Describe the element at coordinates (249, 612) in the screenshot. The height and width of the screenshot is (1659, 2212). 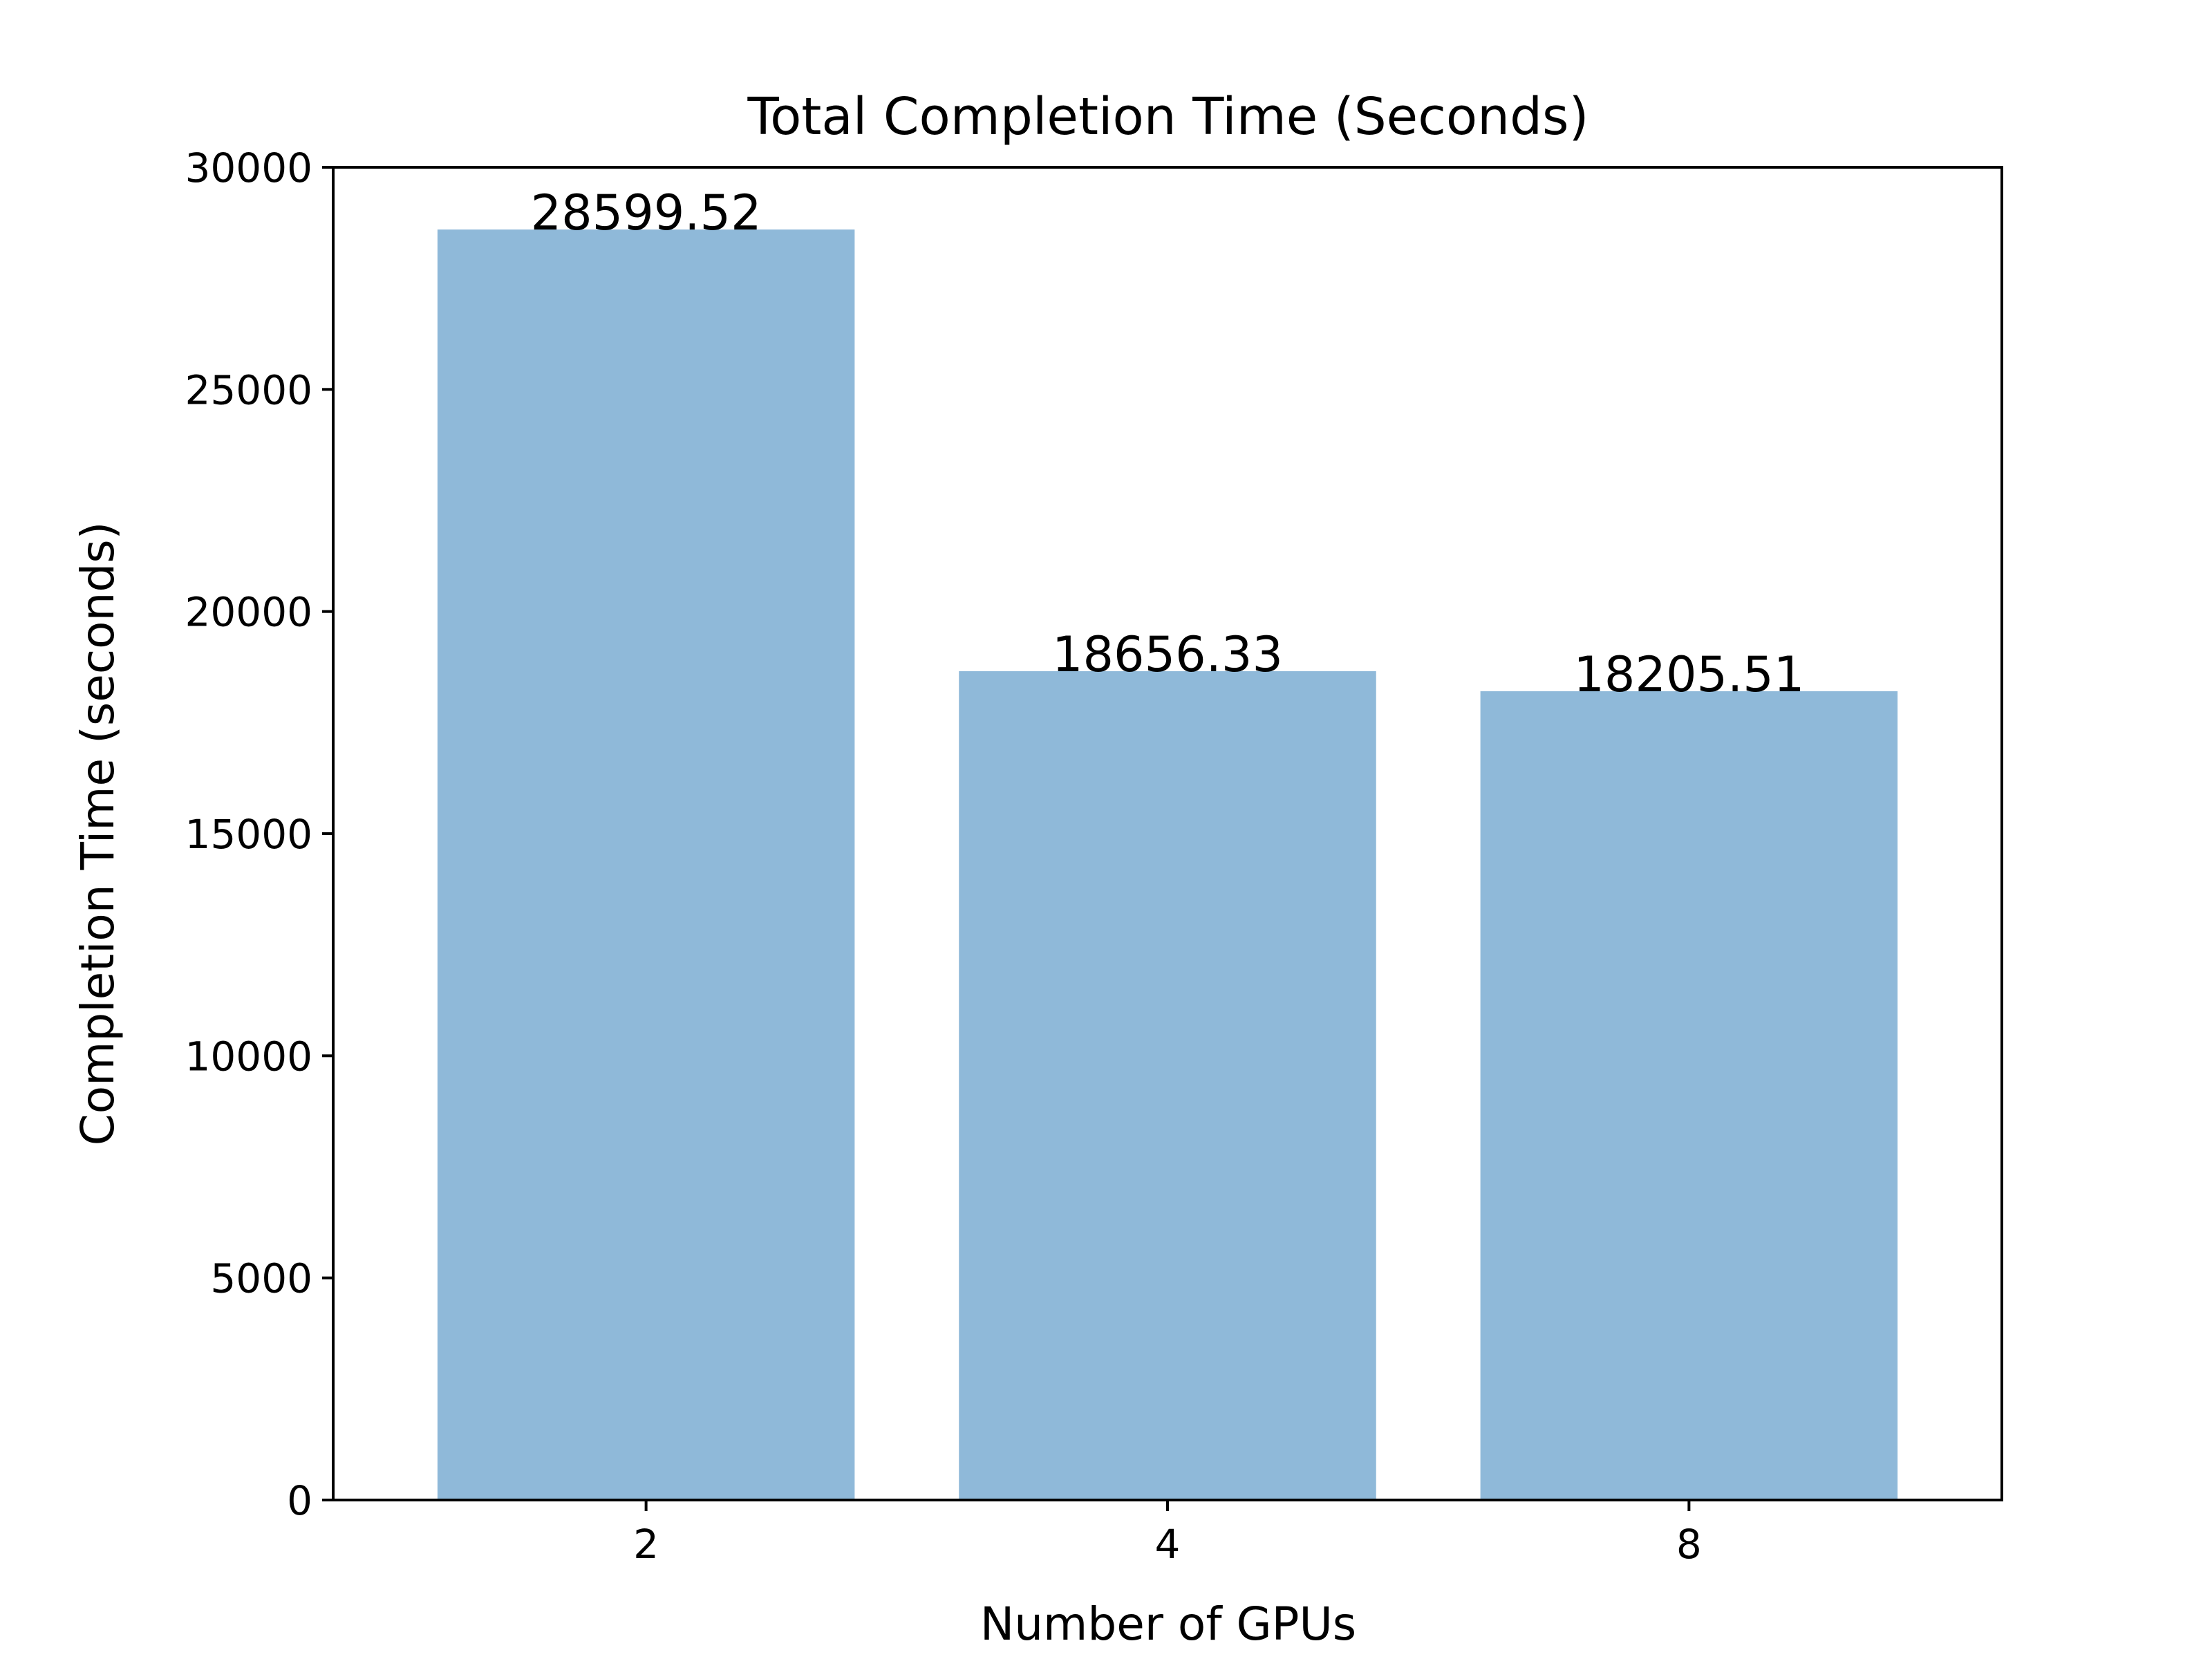
I see `y-tick-label-20000: 20000` at that location.